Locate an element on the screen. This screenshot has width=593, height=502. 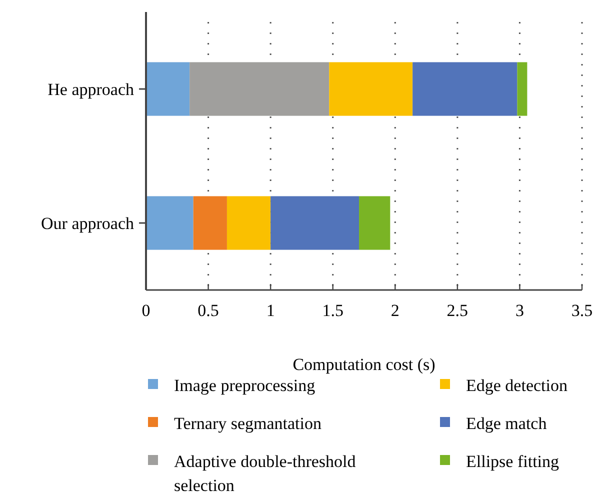
x-tick-label: 0 is located at coordinates (146, 310).